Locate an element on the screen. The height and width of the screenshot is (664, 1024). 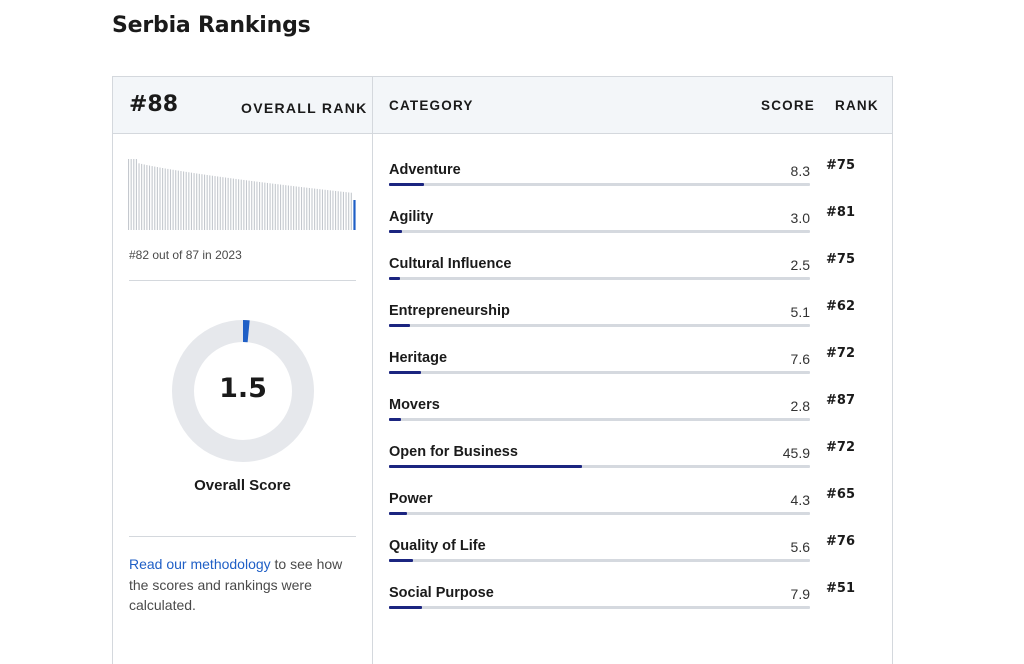
category-row: Adventure 8.3 #75 is located at coordinates (639, 180).